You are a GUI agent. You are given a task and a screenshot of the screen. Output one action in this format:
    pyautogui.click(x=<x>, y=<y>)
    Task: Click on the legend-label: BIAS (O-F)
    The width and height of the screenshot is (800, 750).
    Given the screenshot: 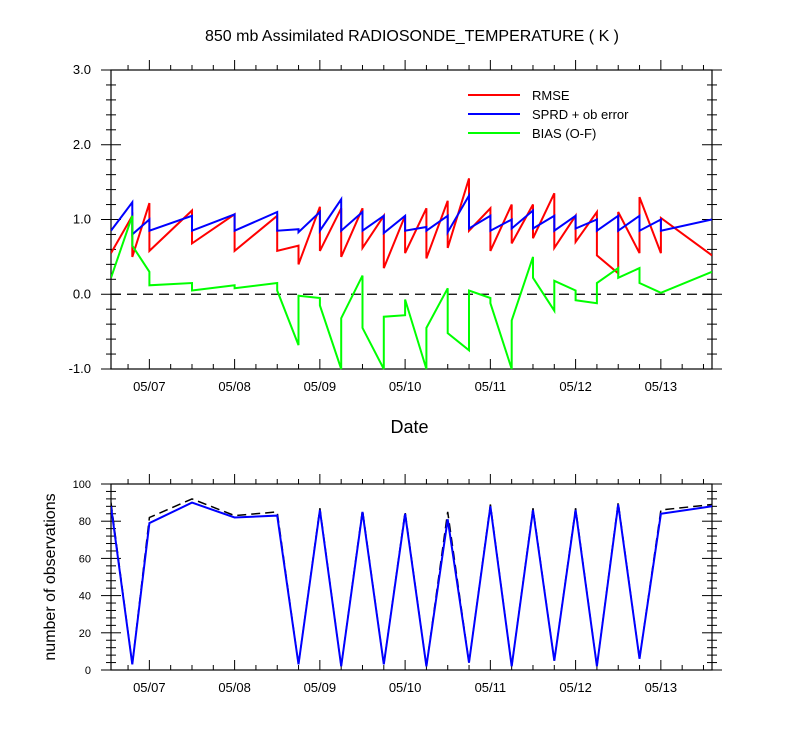 What is the action you would take?
    pyautogui.click(x=564, y=133)
    